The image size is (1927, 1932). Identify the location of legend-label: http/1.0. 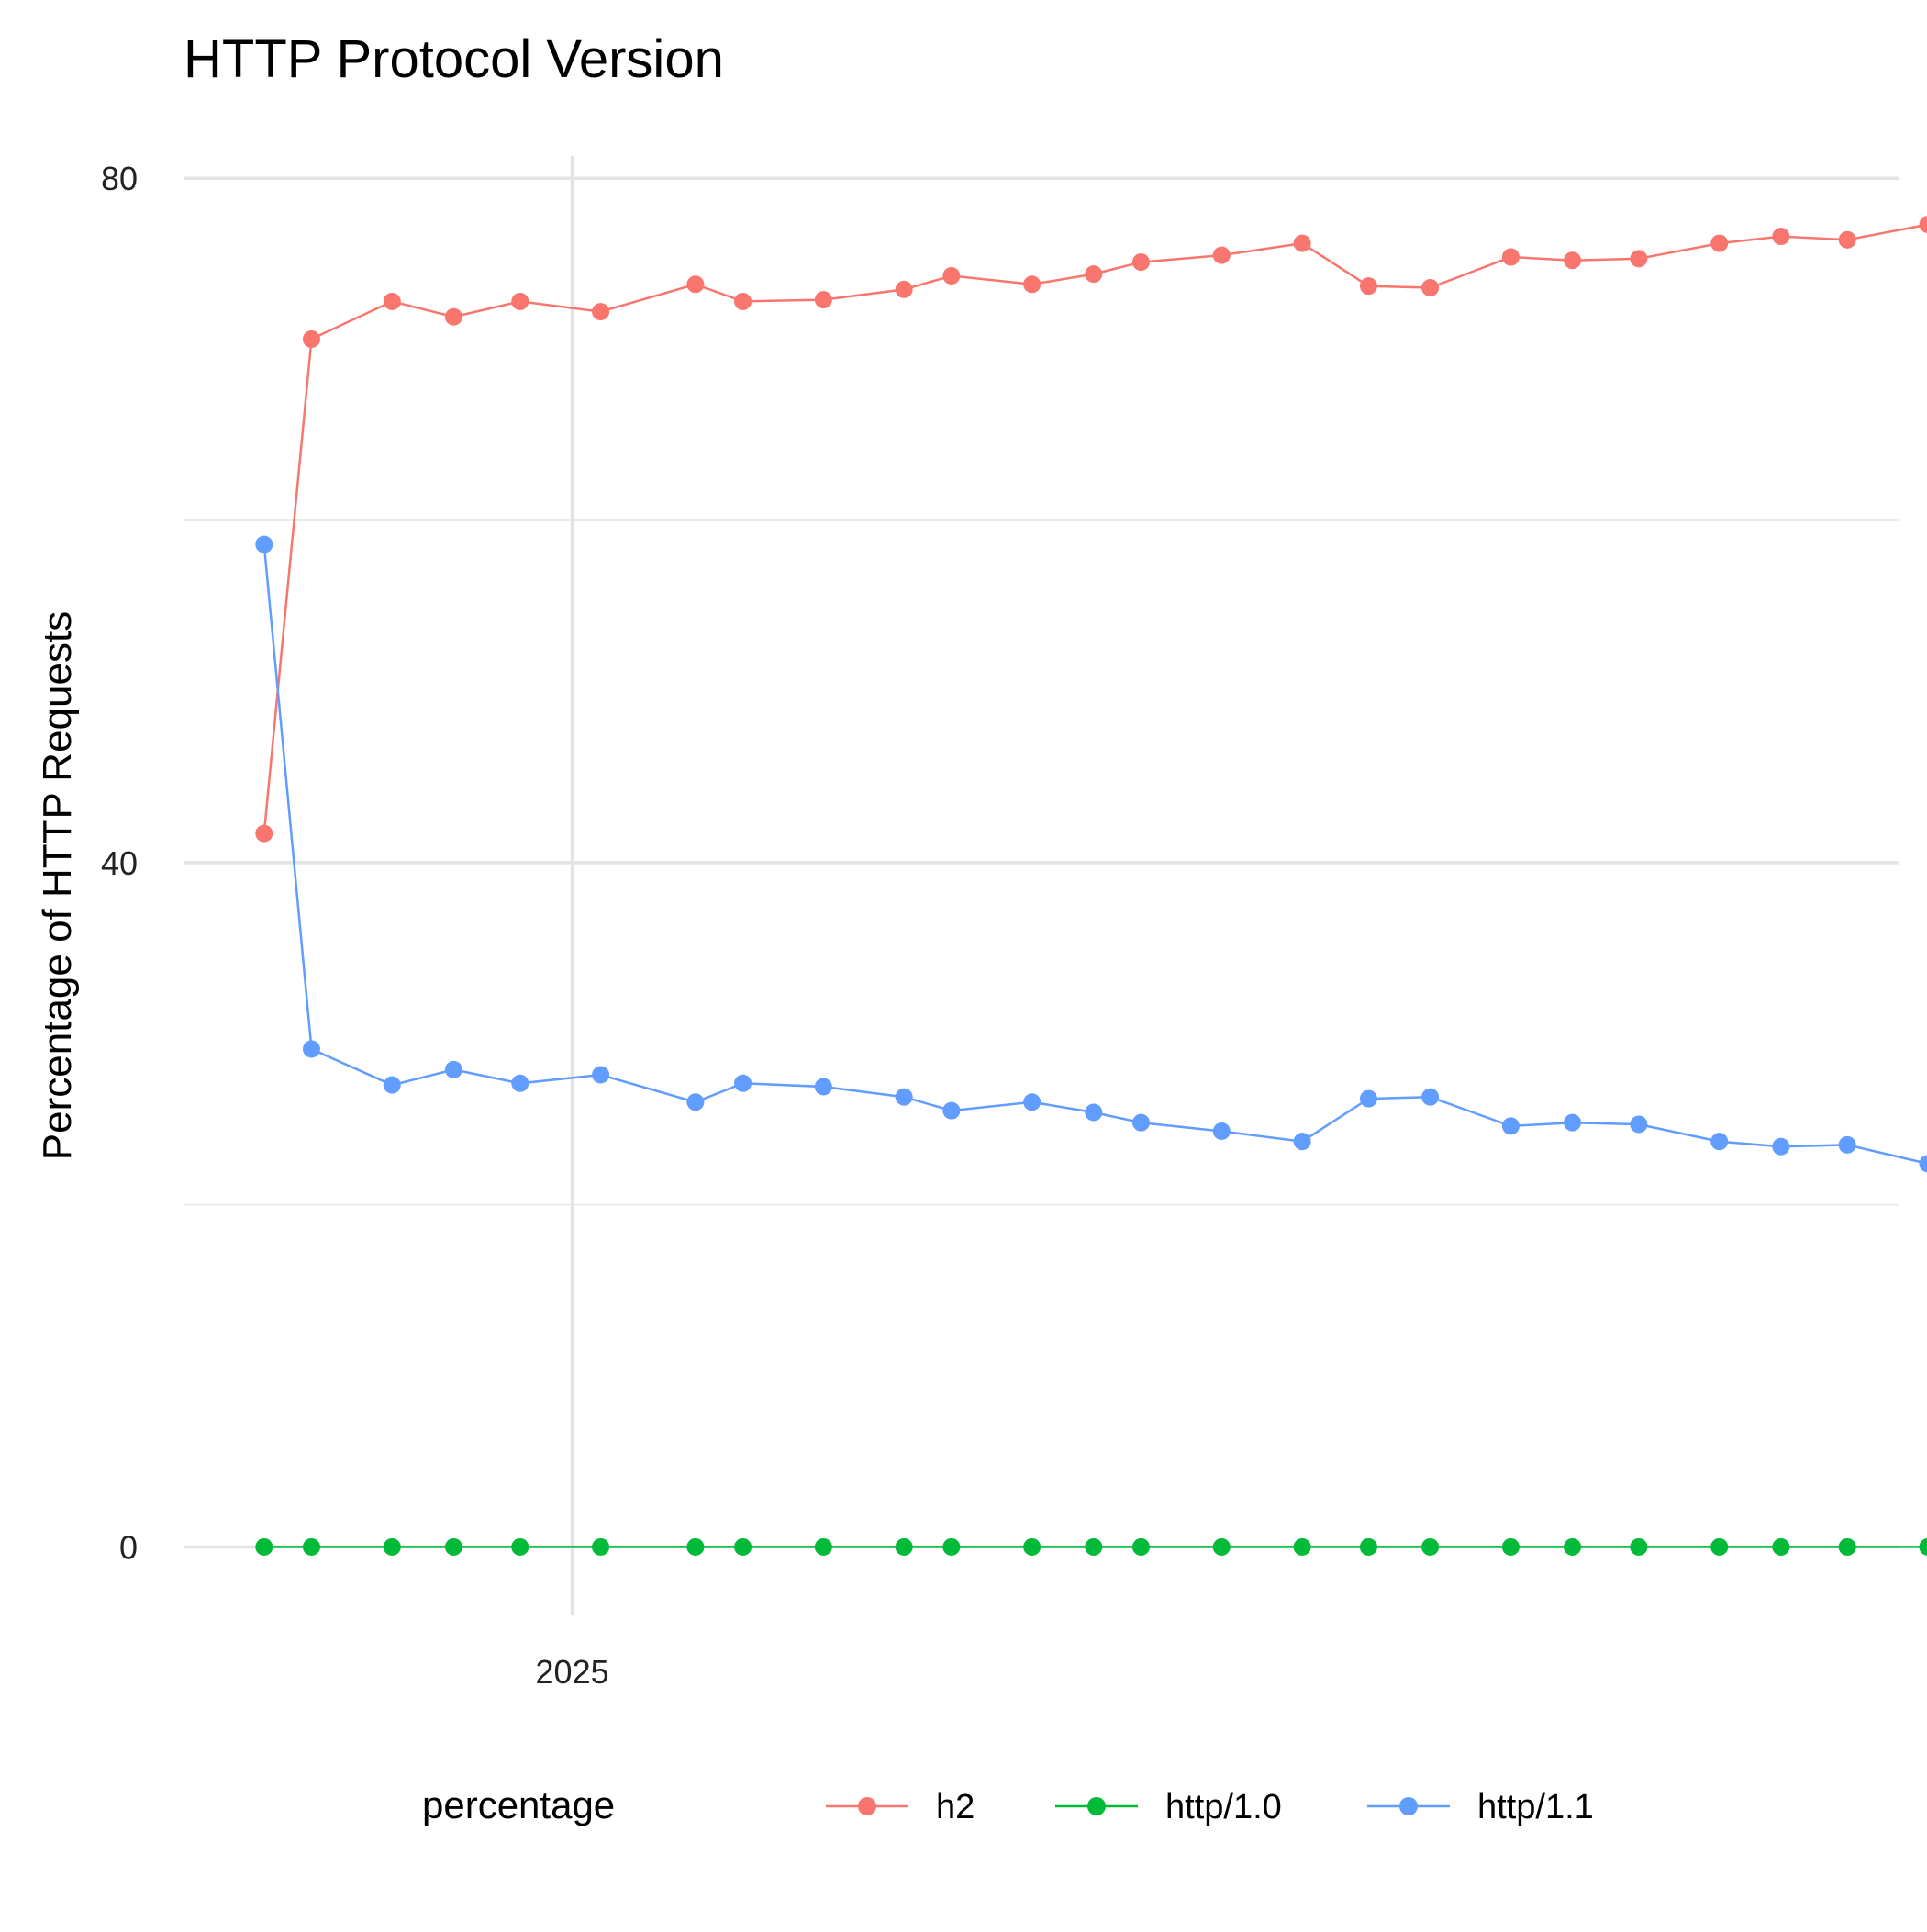
(1223, 1807).